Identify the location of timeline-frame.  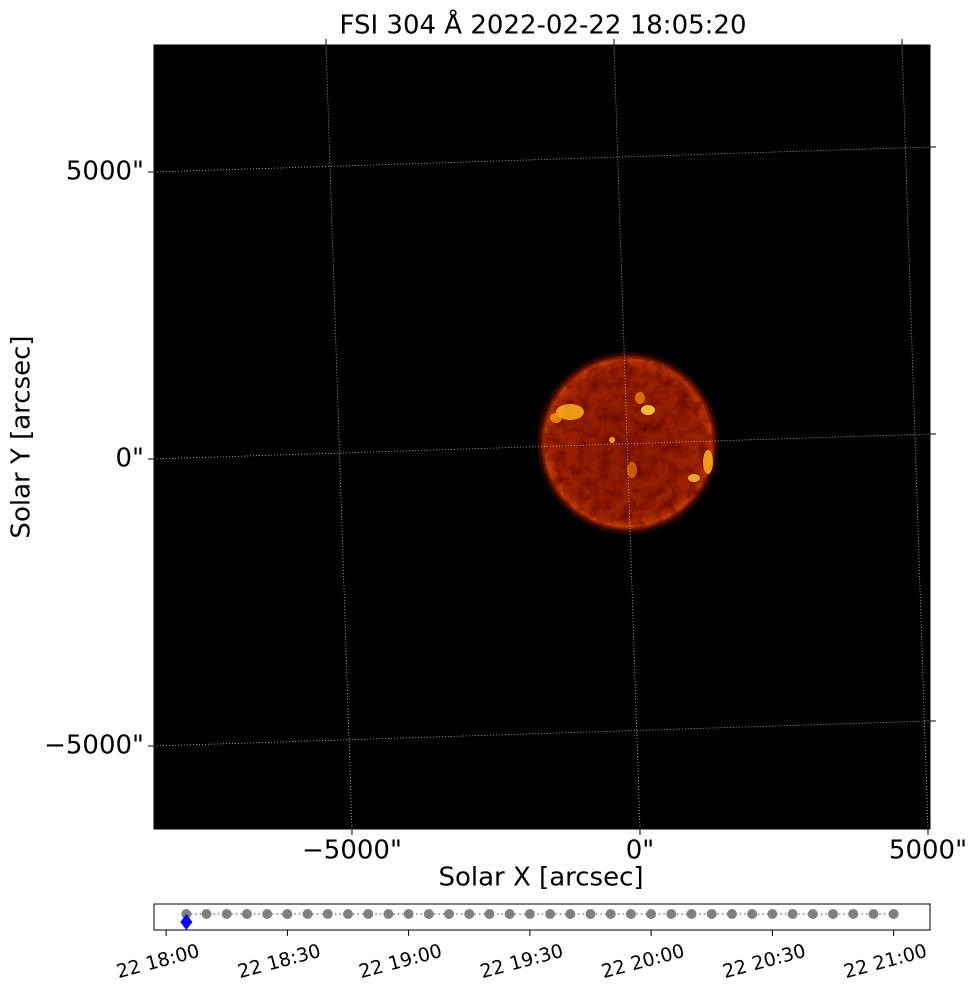
(542, 917).